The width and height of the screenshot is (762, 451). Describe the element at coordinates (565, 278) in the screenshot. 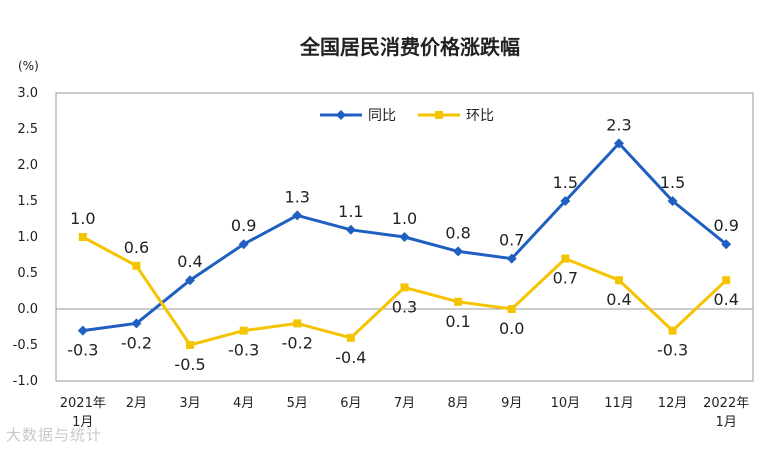

I see `data-label-mom: 0.7` at that location.